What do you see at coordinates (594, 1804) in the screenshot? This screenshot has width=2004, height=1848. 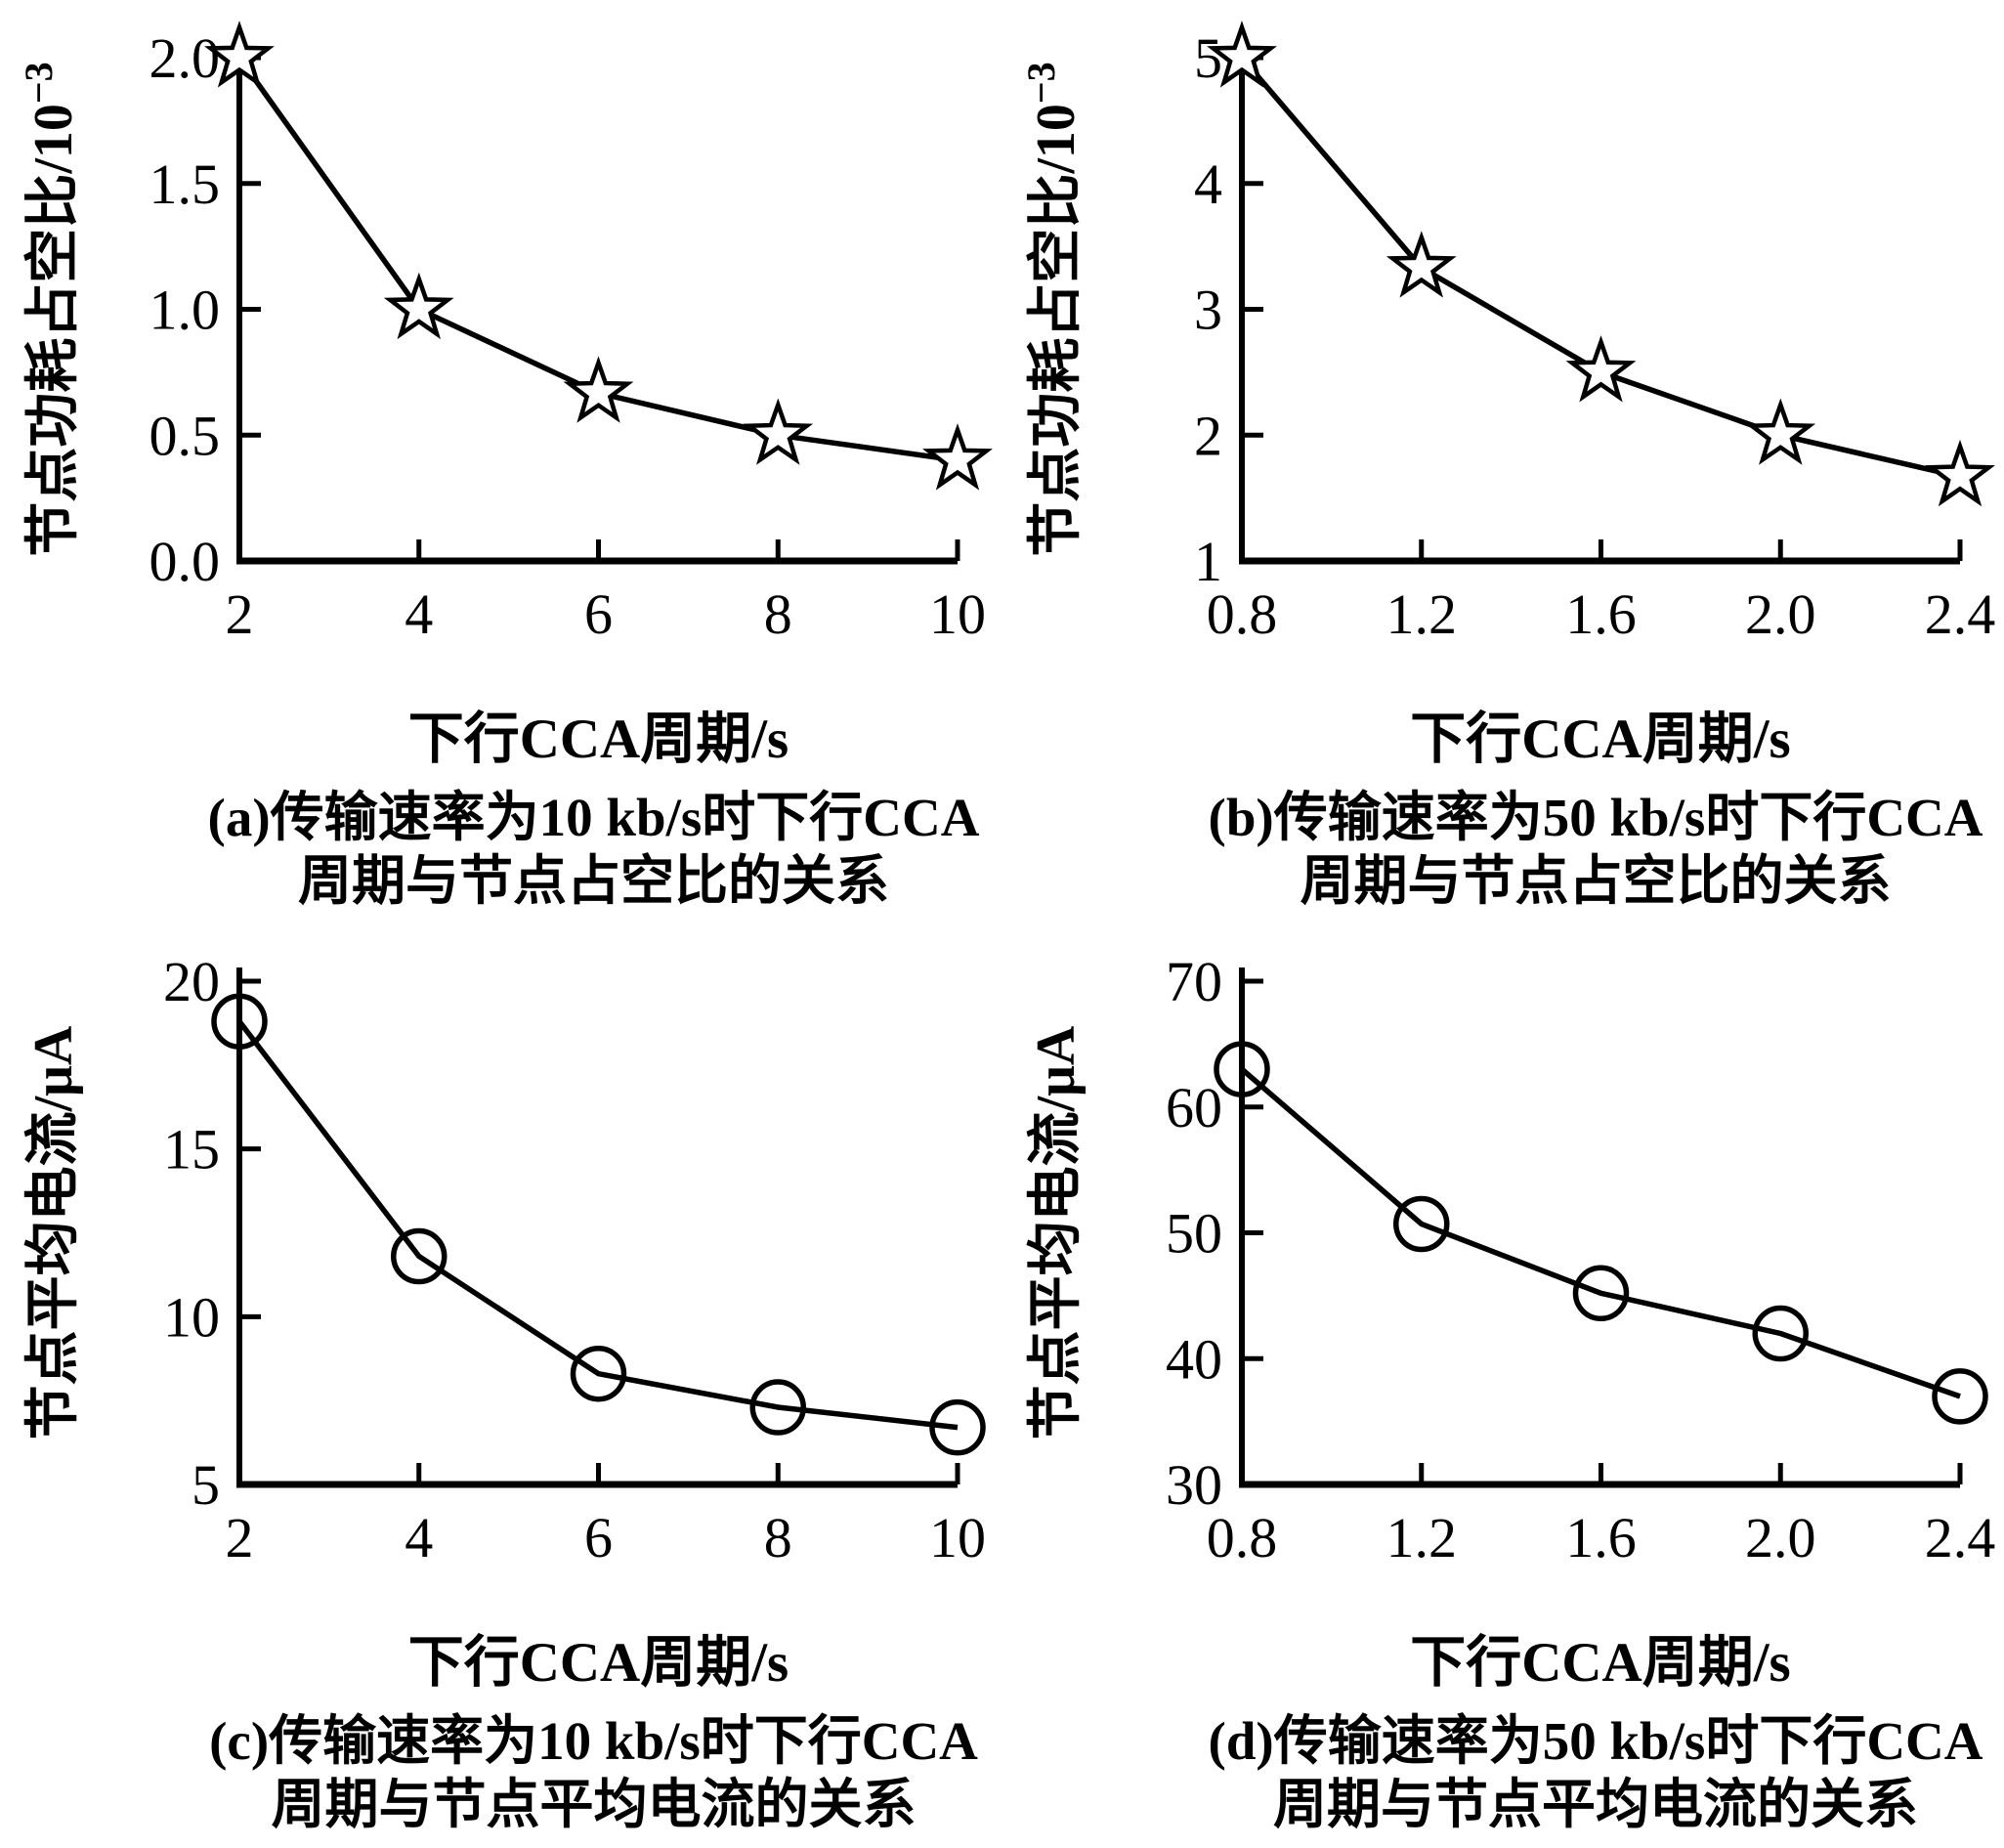 I see `chart-c-caption-line2: 周期与节点平均电流的关系` at bounding box center [594, 1804].